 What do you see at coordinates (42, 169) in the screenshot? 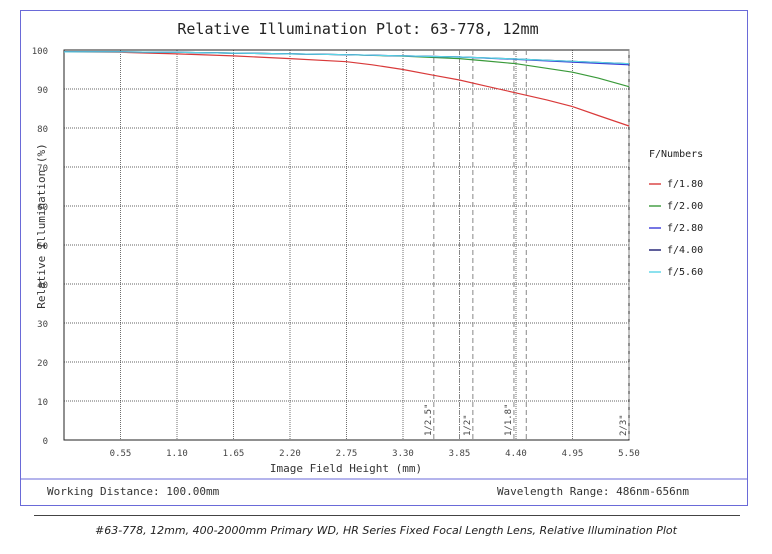
I see `y-tick-label: 70` at bounding box center [42, 169].